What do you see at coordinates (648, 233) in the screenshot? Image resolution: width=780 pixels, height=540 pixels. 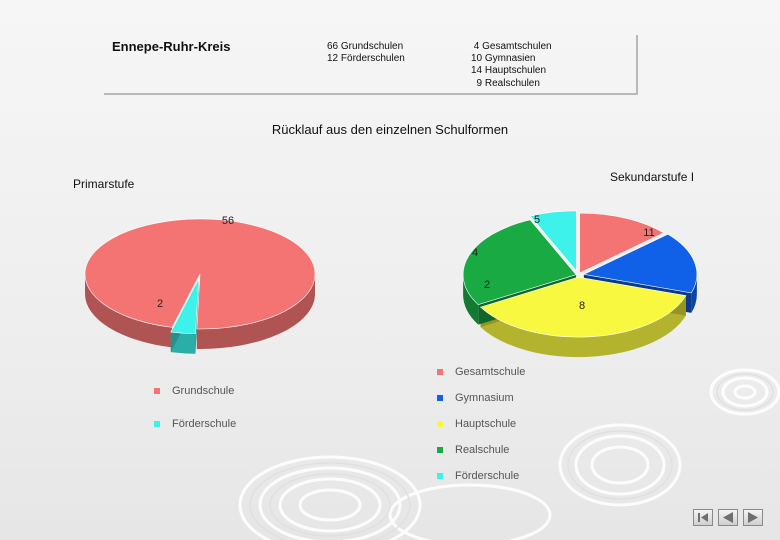 I see `value-label-hauptschule: 11` at bounding box center [648, 233].